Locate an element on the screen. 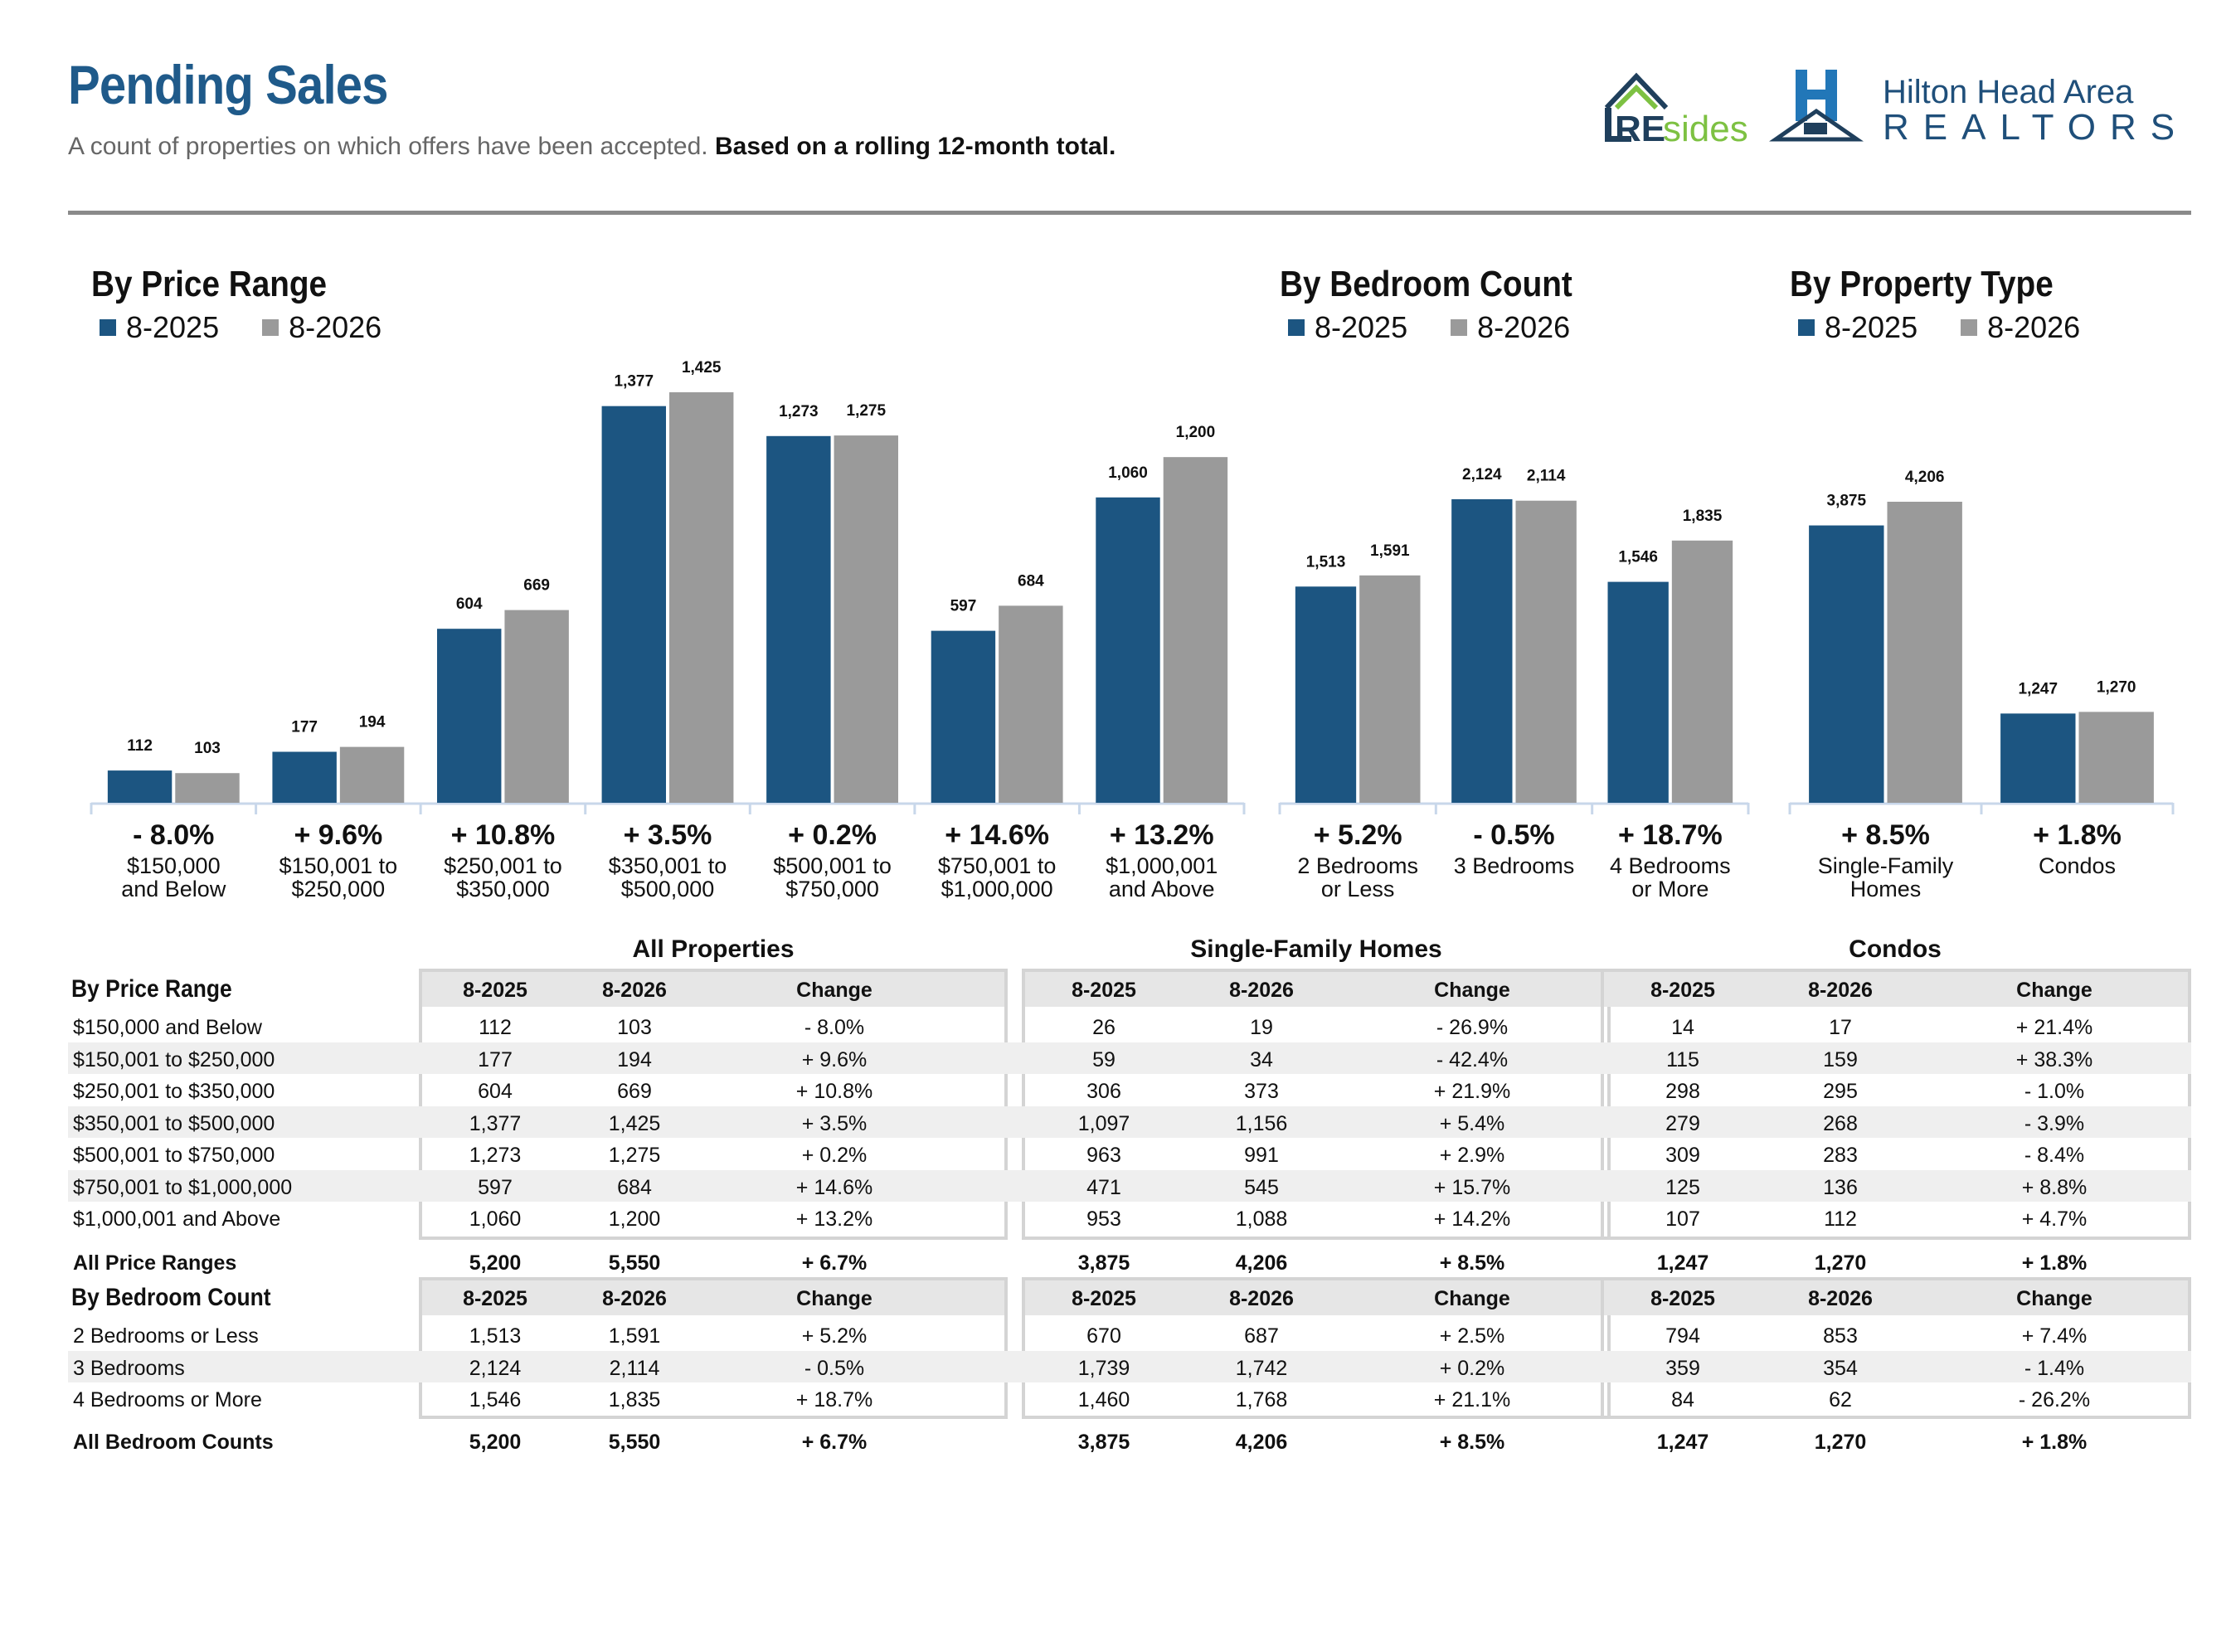 This screenshot has width=2231, height=1652. bar-value-label: 112 is located at coordinates (140, 746).